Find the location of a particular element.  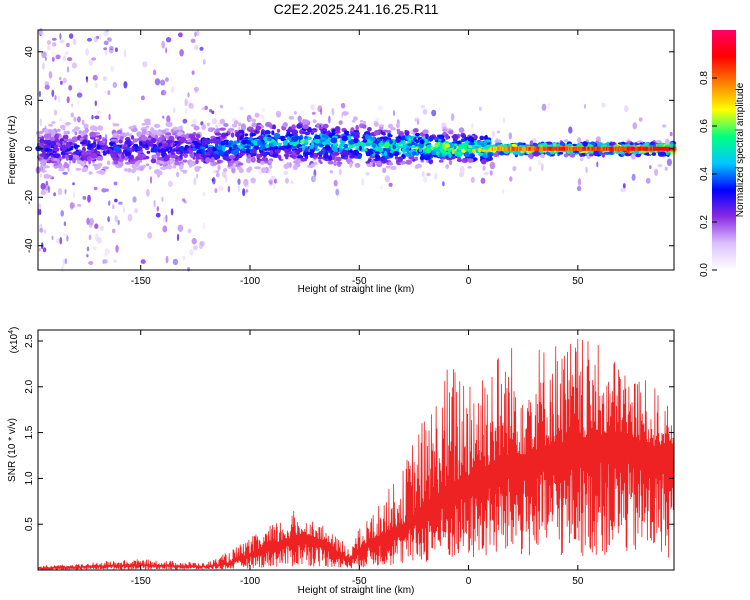

snr-y-multiplier-base: (x10 is located at coordinates (14, 343).